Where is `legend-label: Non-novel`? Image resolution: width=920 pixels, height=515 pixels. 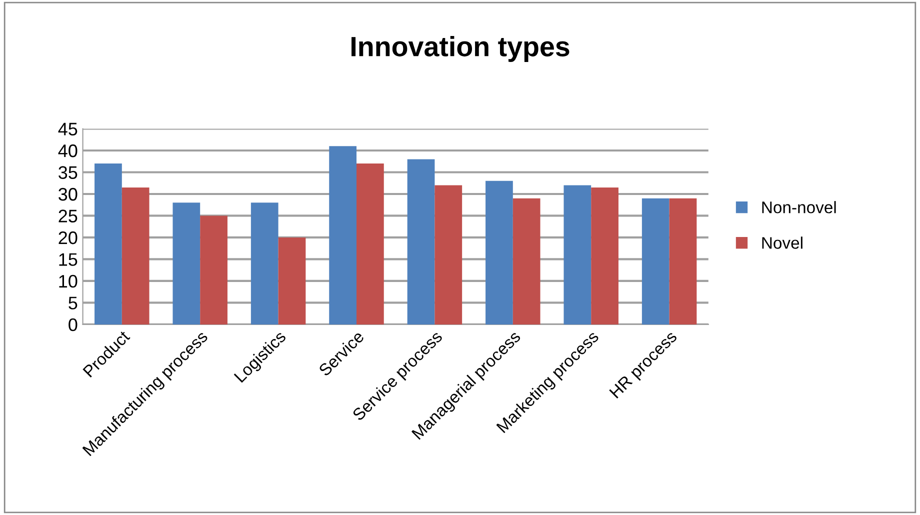
legend-label: Non-novel is located at coordinates (799, 207).